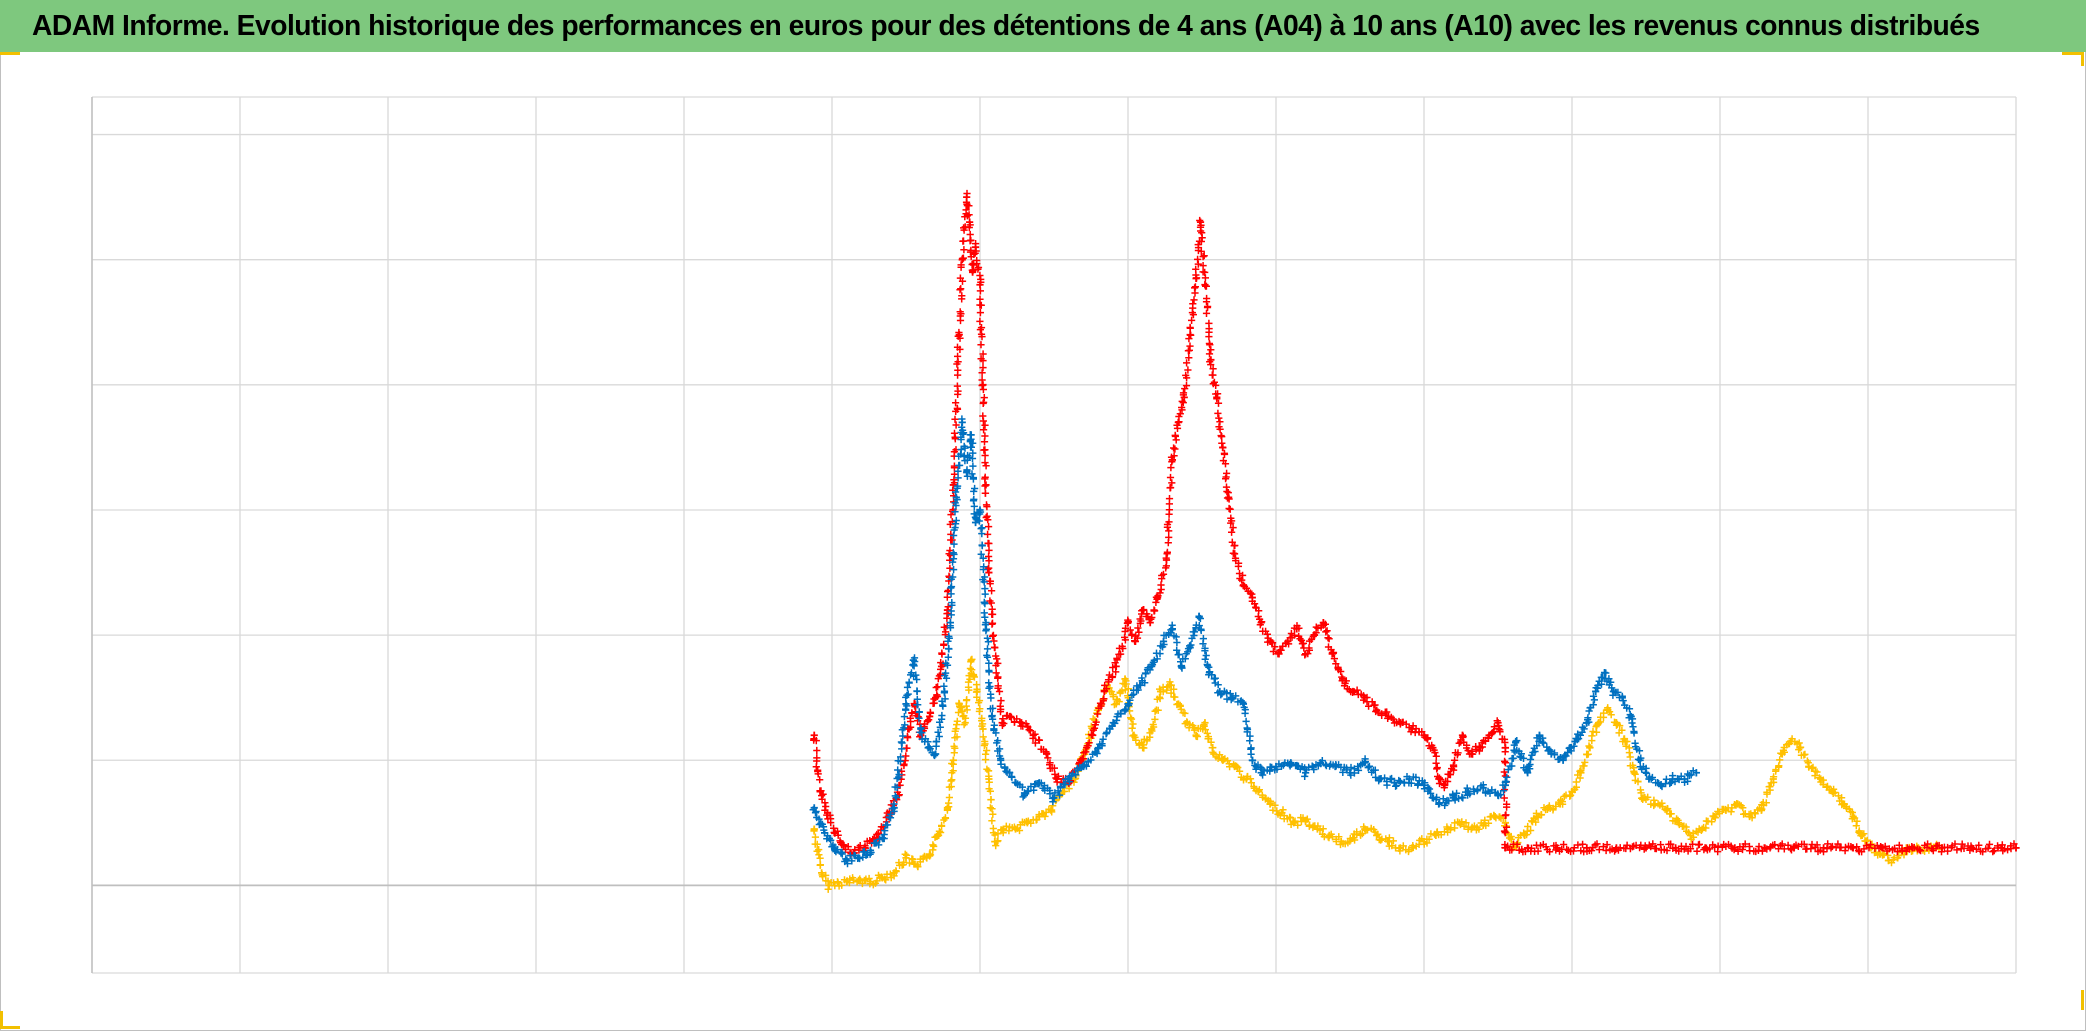 The image size is (2086, 1031). What do you see at coordinates (1378, 774) in the screenshot?
I see `series-2-points` at bounding box center [1378, 774].